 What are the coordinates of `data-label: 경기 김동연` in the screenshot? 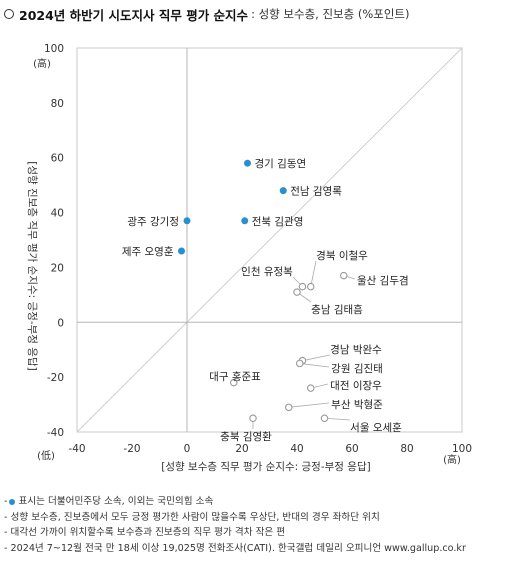 It's located at (281, 163).